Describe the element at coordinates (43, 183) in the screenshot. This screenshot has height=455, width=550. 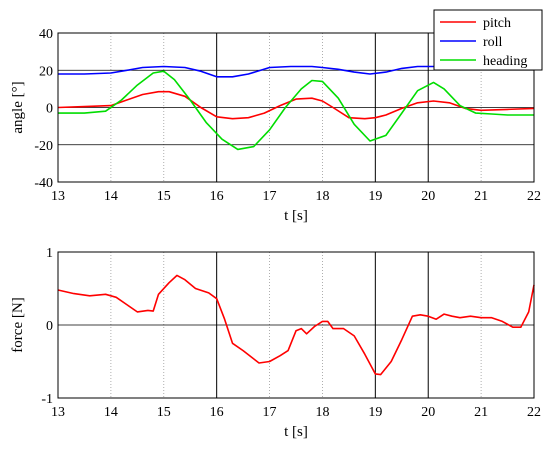
I see `y-tick-label: -40` at that location.